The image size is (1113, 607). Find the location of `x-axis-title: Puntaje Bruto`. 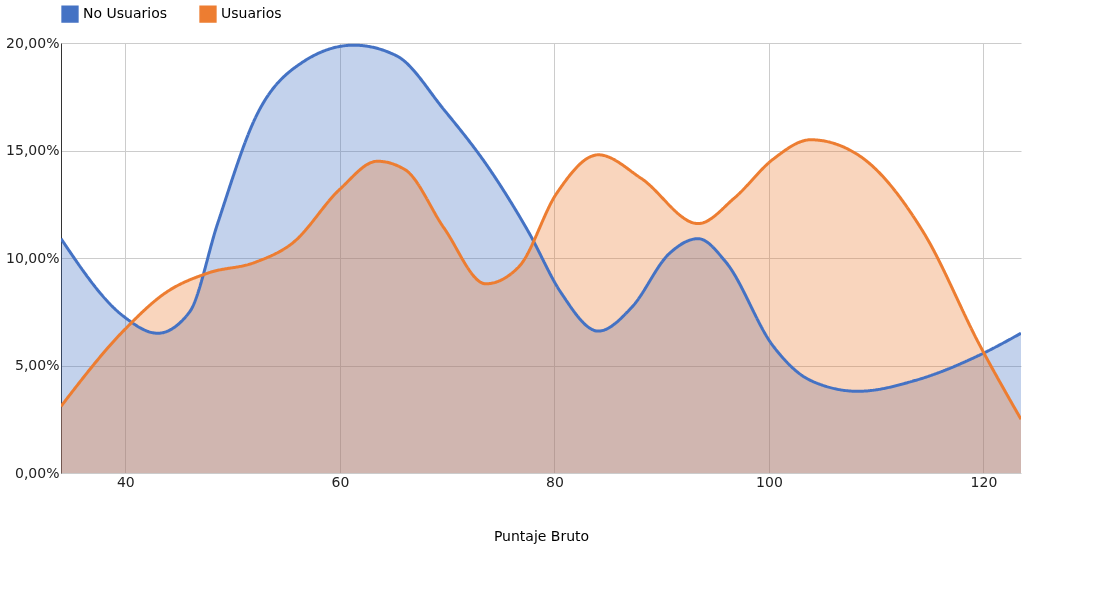

x-axis-title: Puntaje Bruto is located at coordinates (541, 535).